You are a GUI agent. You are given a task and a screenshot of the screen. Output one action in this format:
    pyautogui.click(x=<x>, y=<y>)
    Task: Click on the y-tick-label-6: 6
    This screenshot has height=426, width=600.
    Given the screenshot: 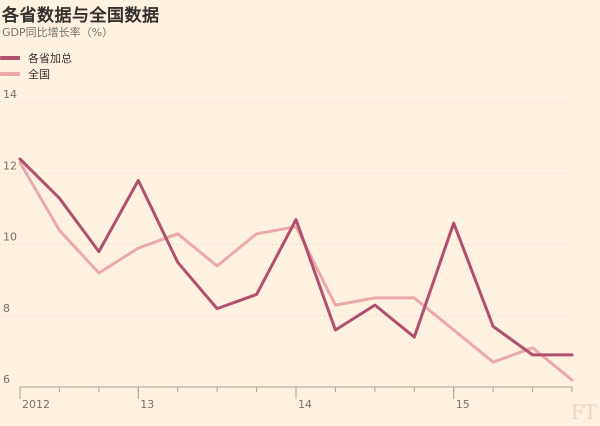 What is the action you would take?
    pyautogui.click(x=6, y=379)
    